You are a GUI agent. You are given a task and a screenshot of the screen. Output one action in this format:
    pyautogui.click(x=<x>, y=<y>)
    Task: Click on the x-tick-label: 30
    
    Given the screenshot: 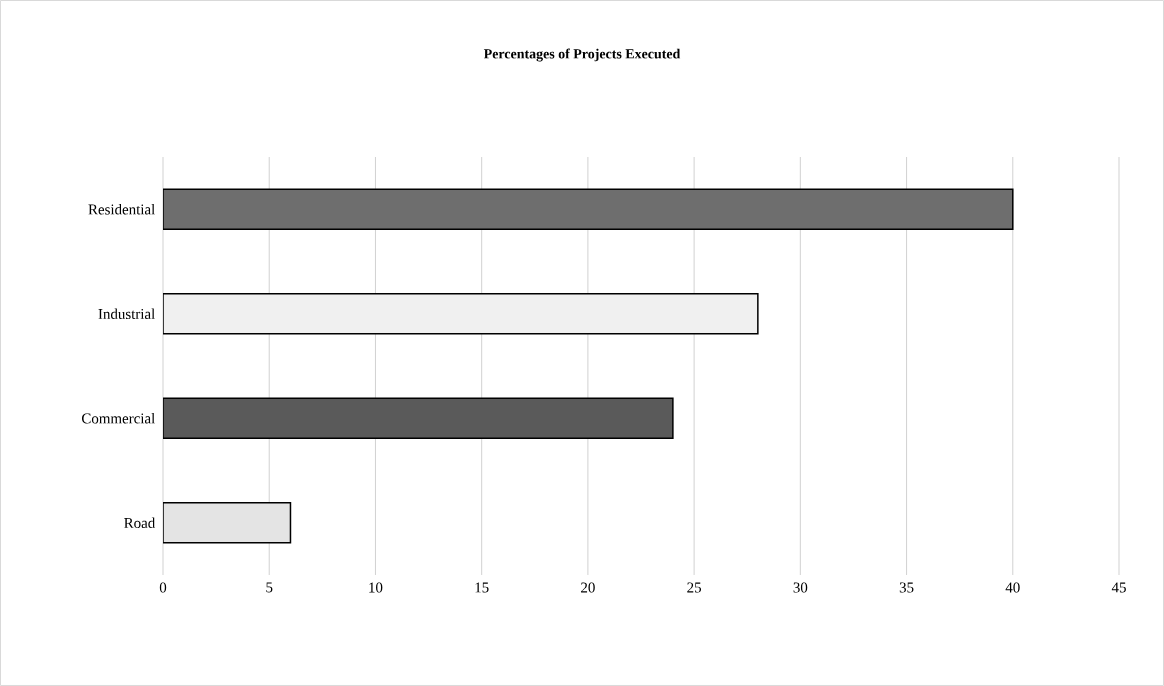 What is the action you would take?
    pyautogui.click(x=800, y=587)
    